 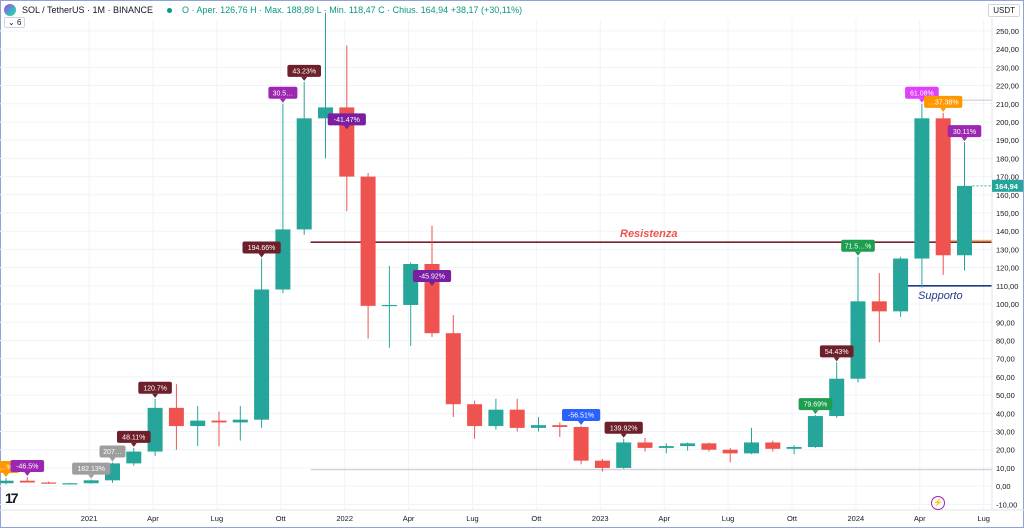 I want to click on solana-coin-icon, so click(x=10, y=10).